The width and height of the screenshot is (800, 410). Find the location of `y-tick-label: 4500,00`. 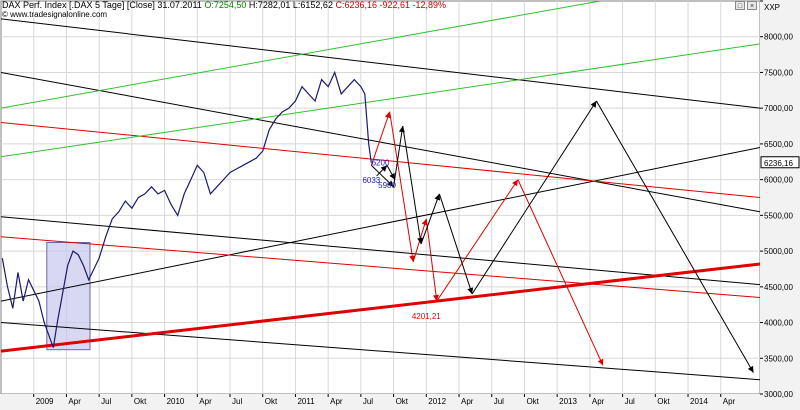

y-tick-label: 4500,00 is located at coordinates (778, 287).